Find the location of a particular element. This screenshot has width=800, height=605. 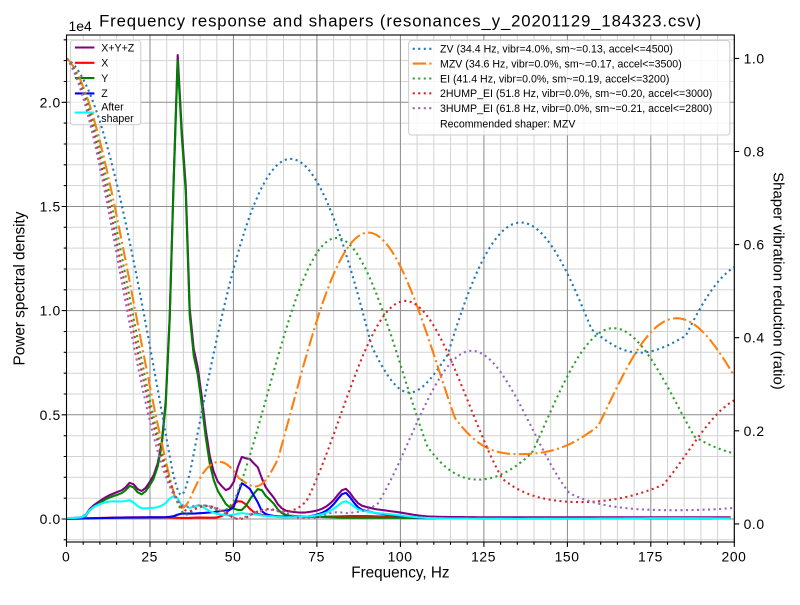

svg-text: 175 is located at coordinates (650, 557).